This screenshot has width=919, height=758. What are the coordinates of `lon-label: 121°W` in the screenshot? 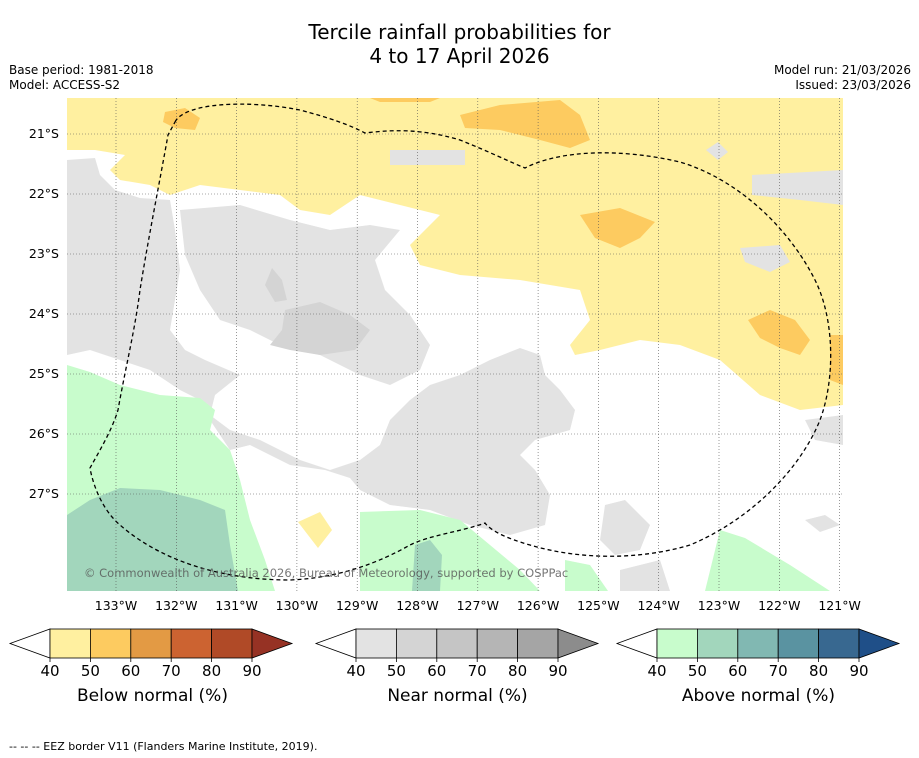 It's located at (839, 605).